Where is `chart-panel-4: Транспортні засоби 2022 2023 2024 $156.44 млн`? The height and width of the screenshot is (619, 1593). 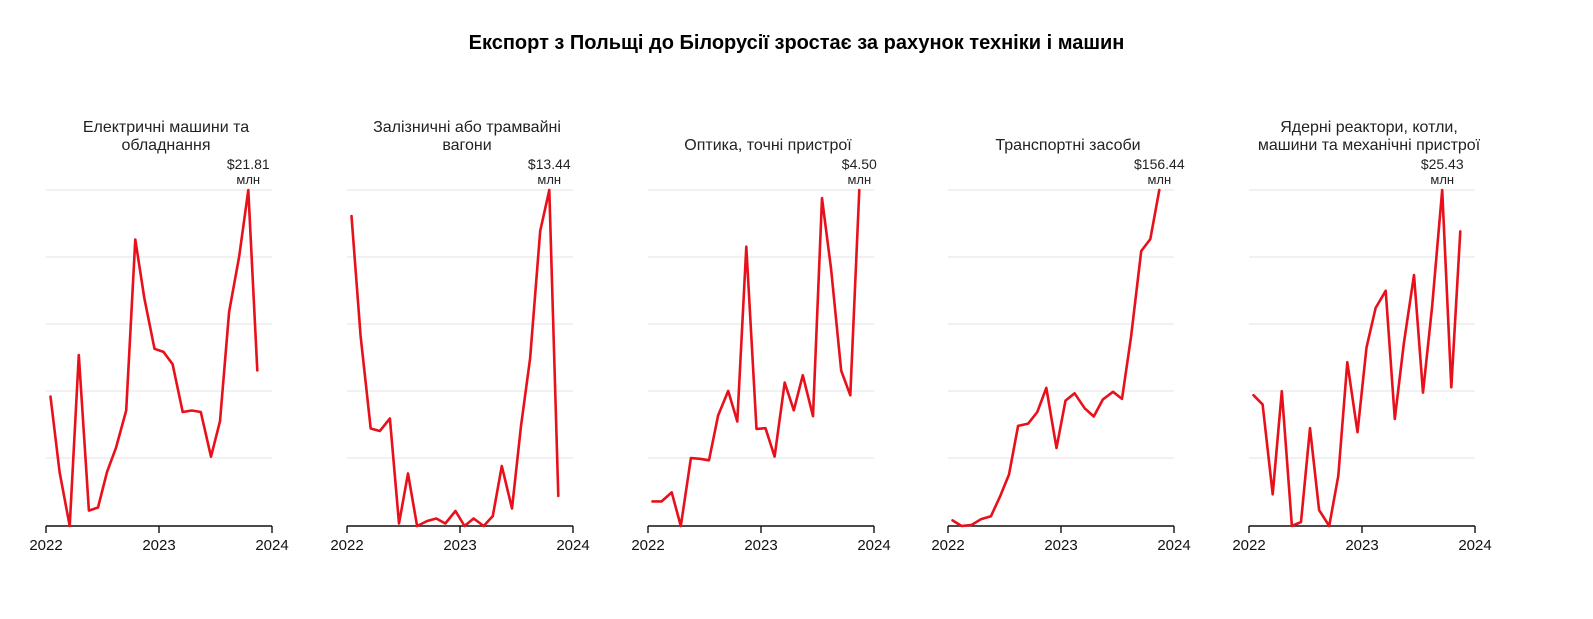
chart-panel-4: Транспортні засоби 2022 2023 2024 $156.44 млн is located at coordinates (1069, 330).